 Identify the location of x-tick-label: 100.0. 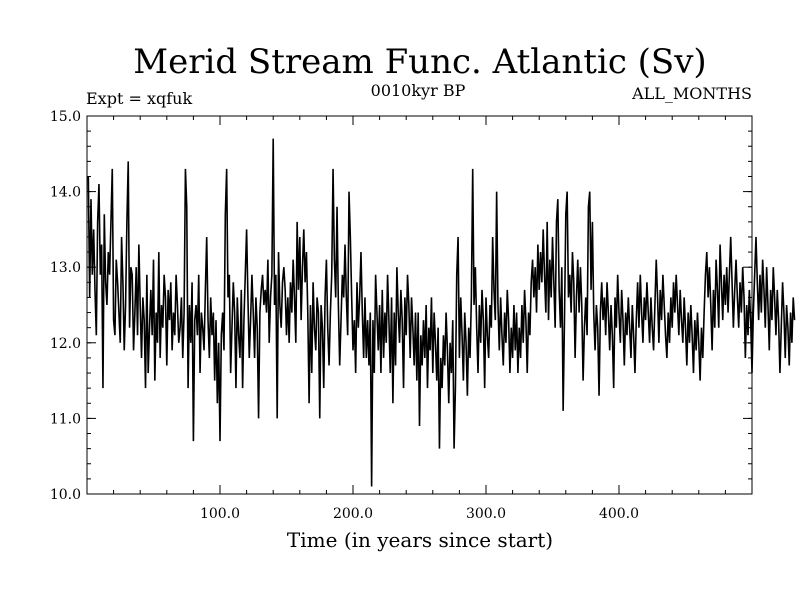
(220, 514).